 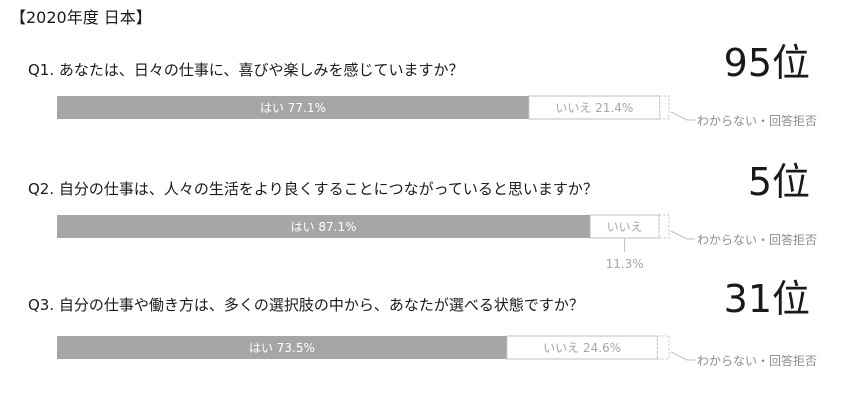 I want to click on bar-3-unknown, so click(x=663, y=347).